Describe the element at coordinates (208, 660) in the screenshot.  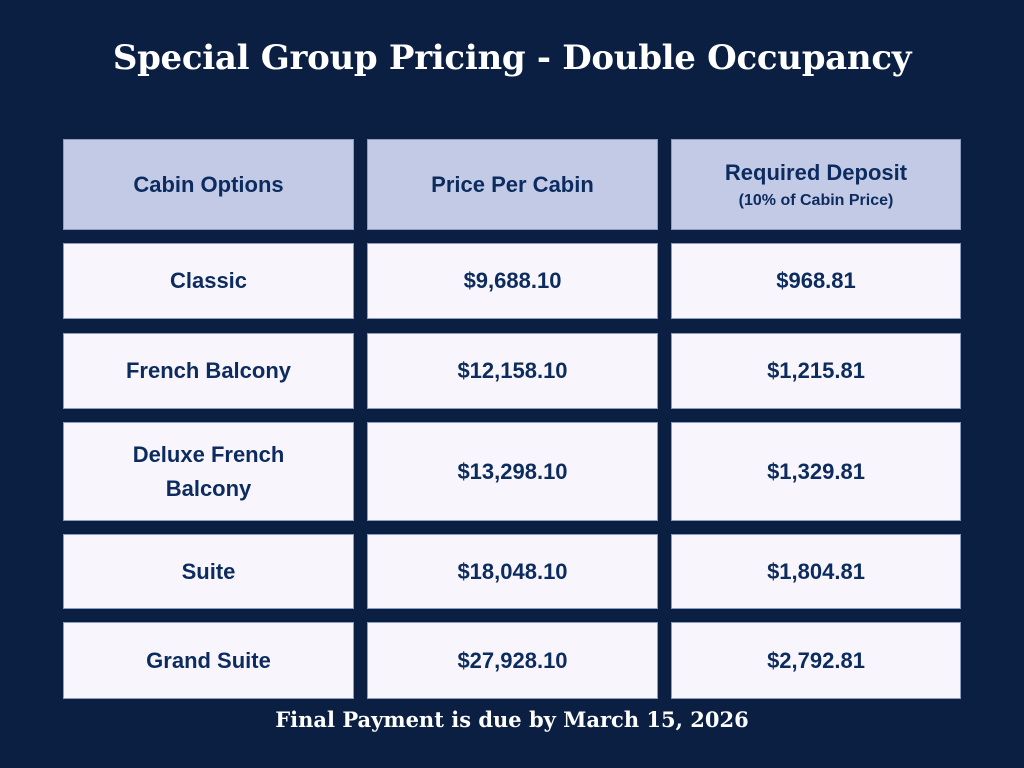
I see `table-row-cabin: Grand Suite` at that location.